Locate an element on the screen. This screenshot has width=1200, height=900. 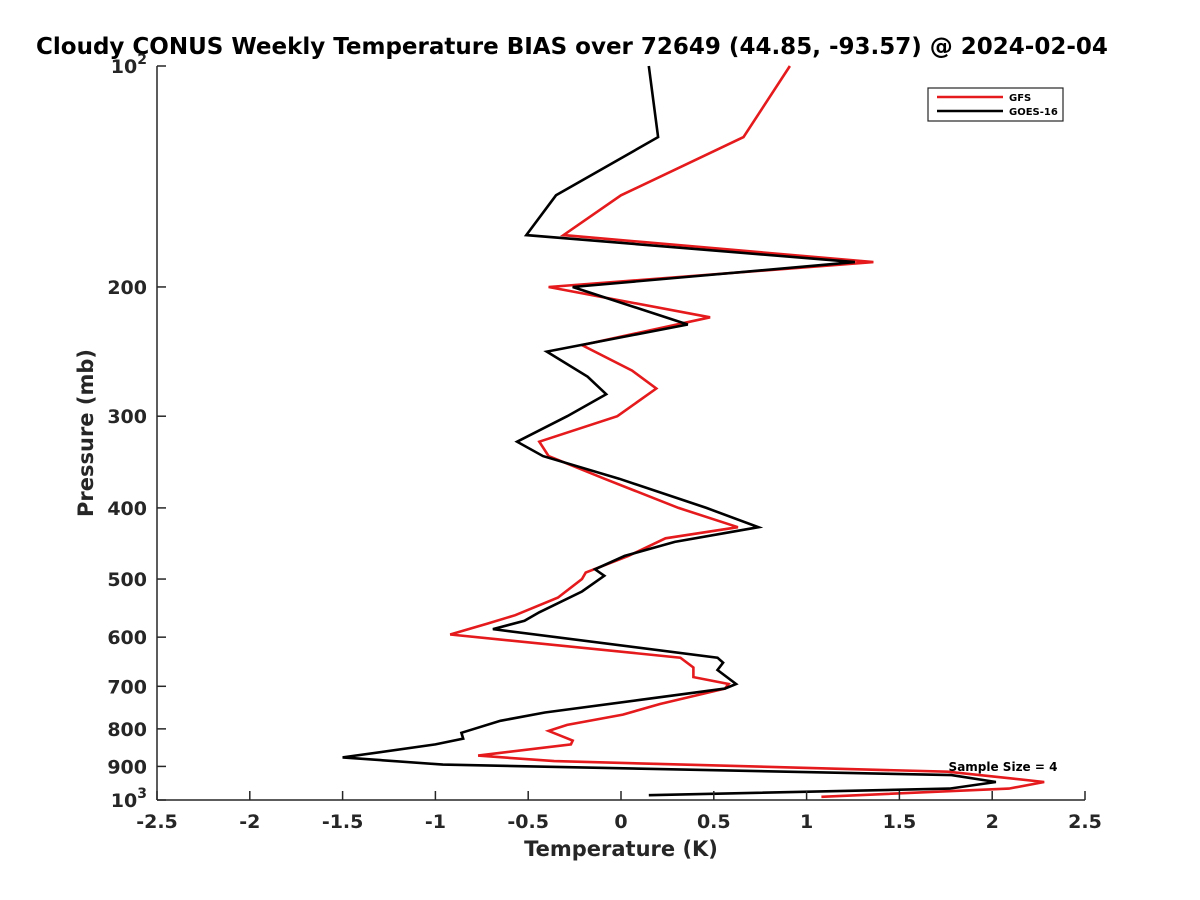
y-tick-label: 600 is located at coordinates (127, 638).